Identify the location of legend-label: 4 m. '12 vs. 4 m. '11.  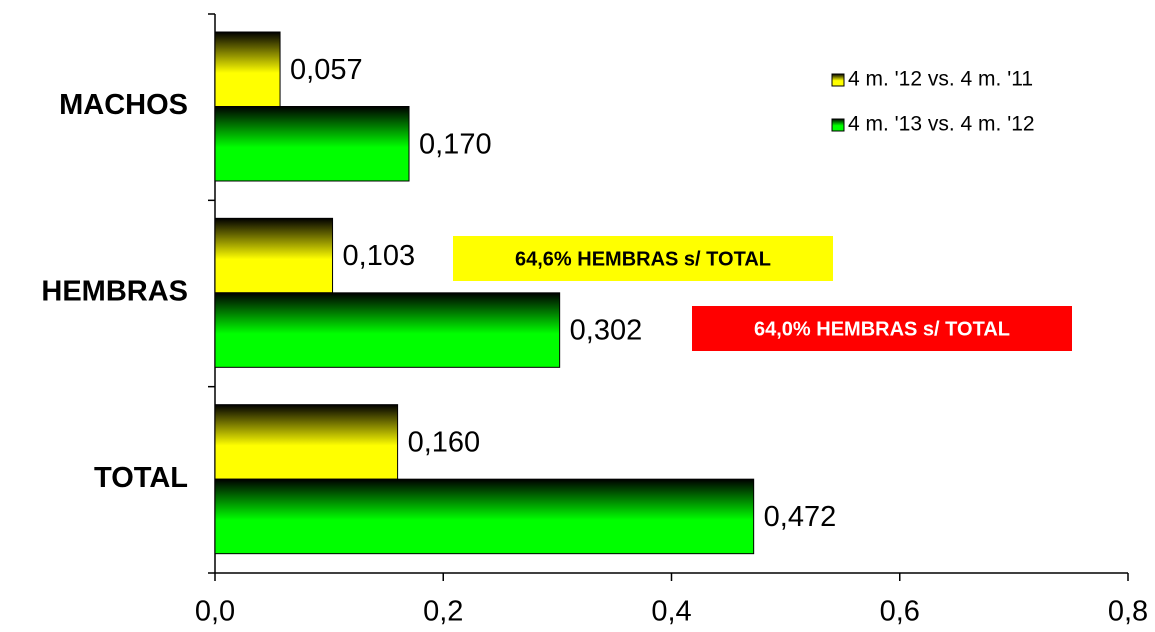
(940, 79).